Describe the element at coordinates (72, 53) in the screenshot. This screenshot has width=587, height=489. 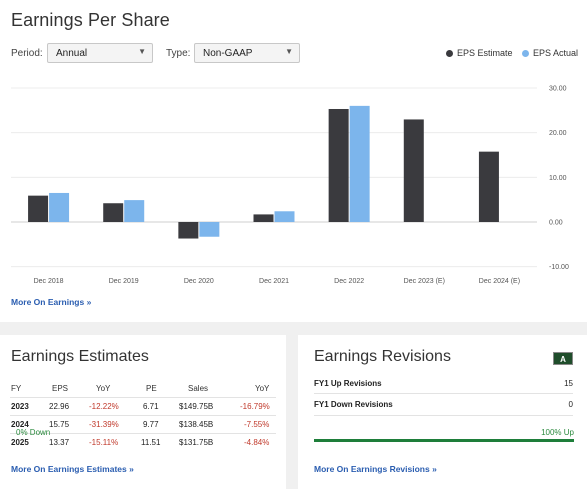
I see `period-select-value: Annual` at that location.